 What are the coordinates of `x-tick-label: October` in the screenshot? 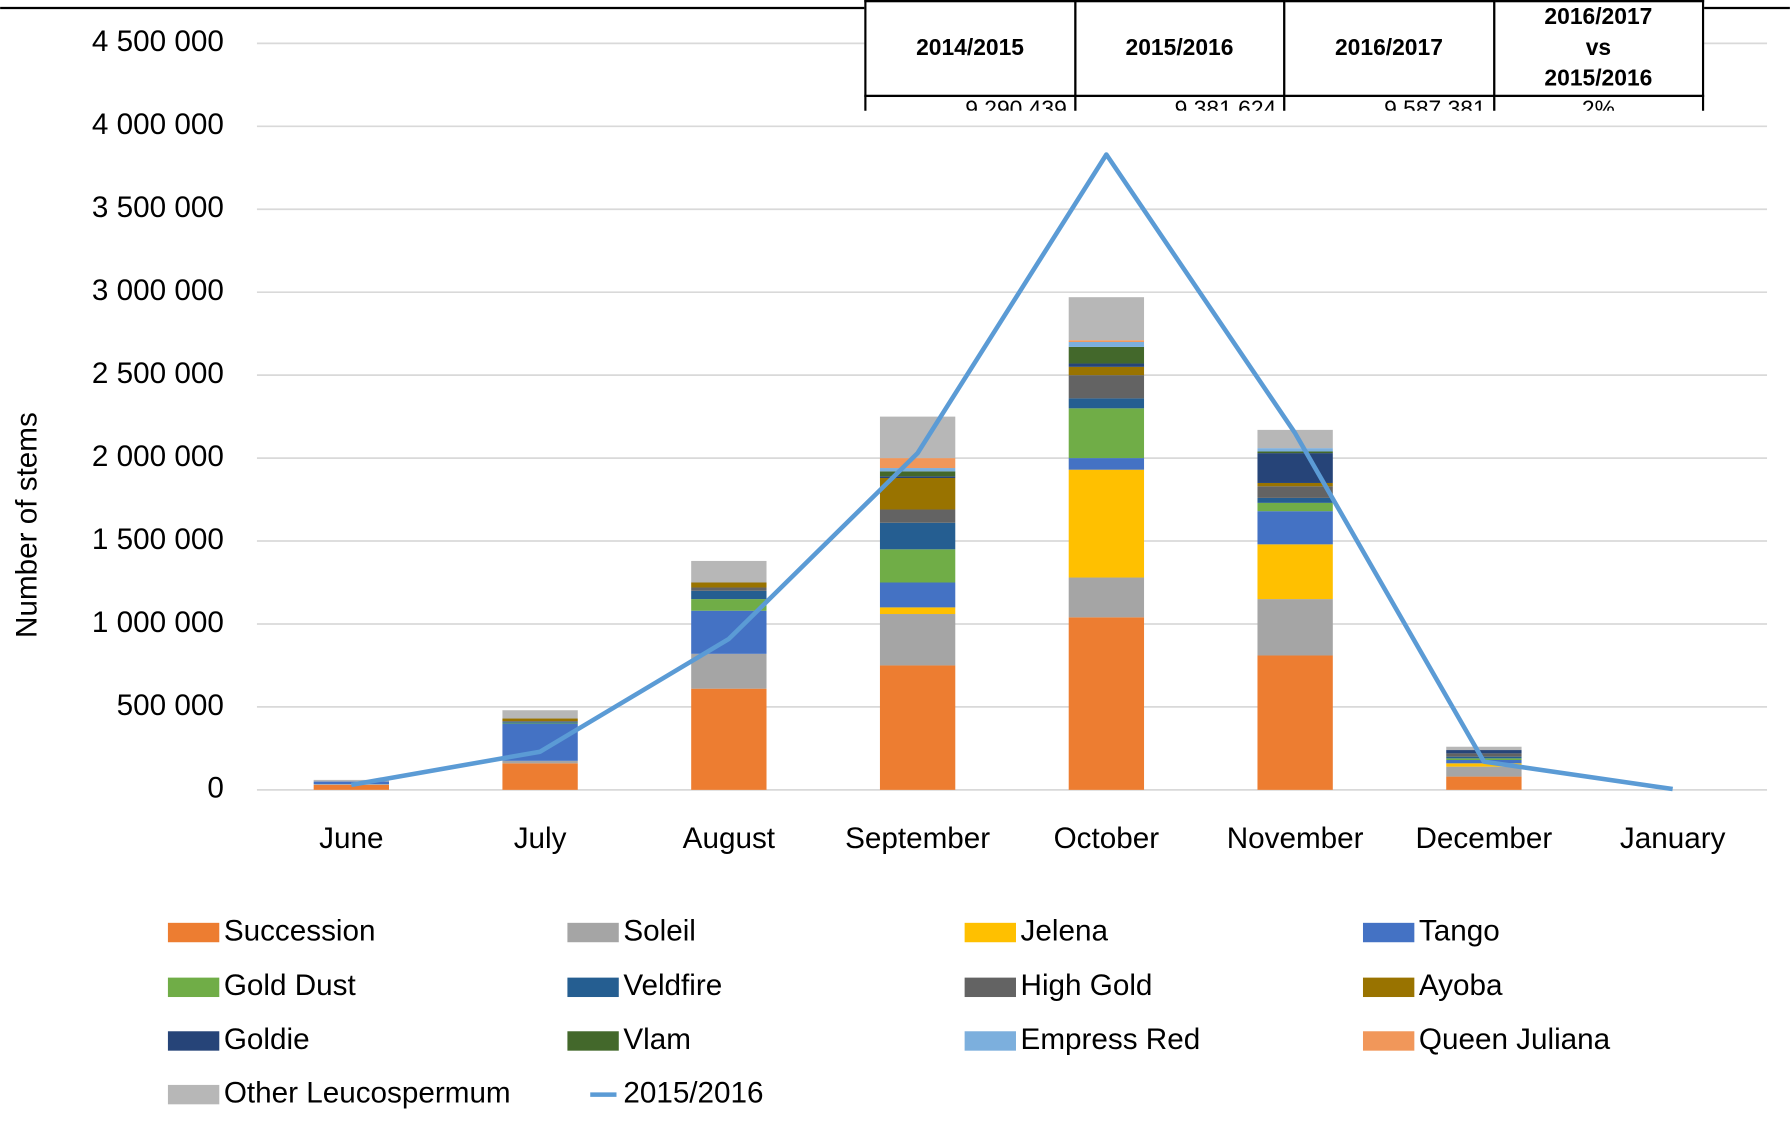 It's located at (1107, 838).